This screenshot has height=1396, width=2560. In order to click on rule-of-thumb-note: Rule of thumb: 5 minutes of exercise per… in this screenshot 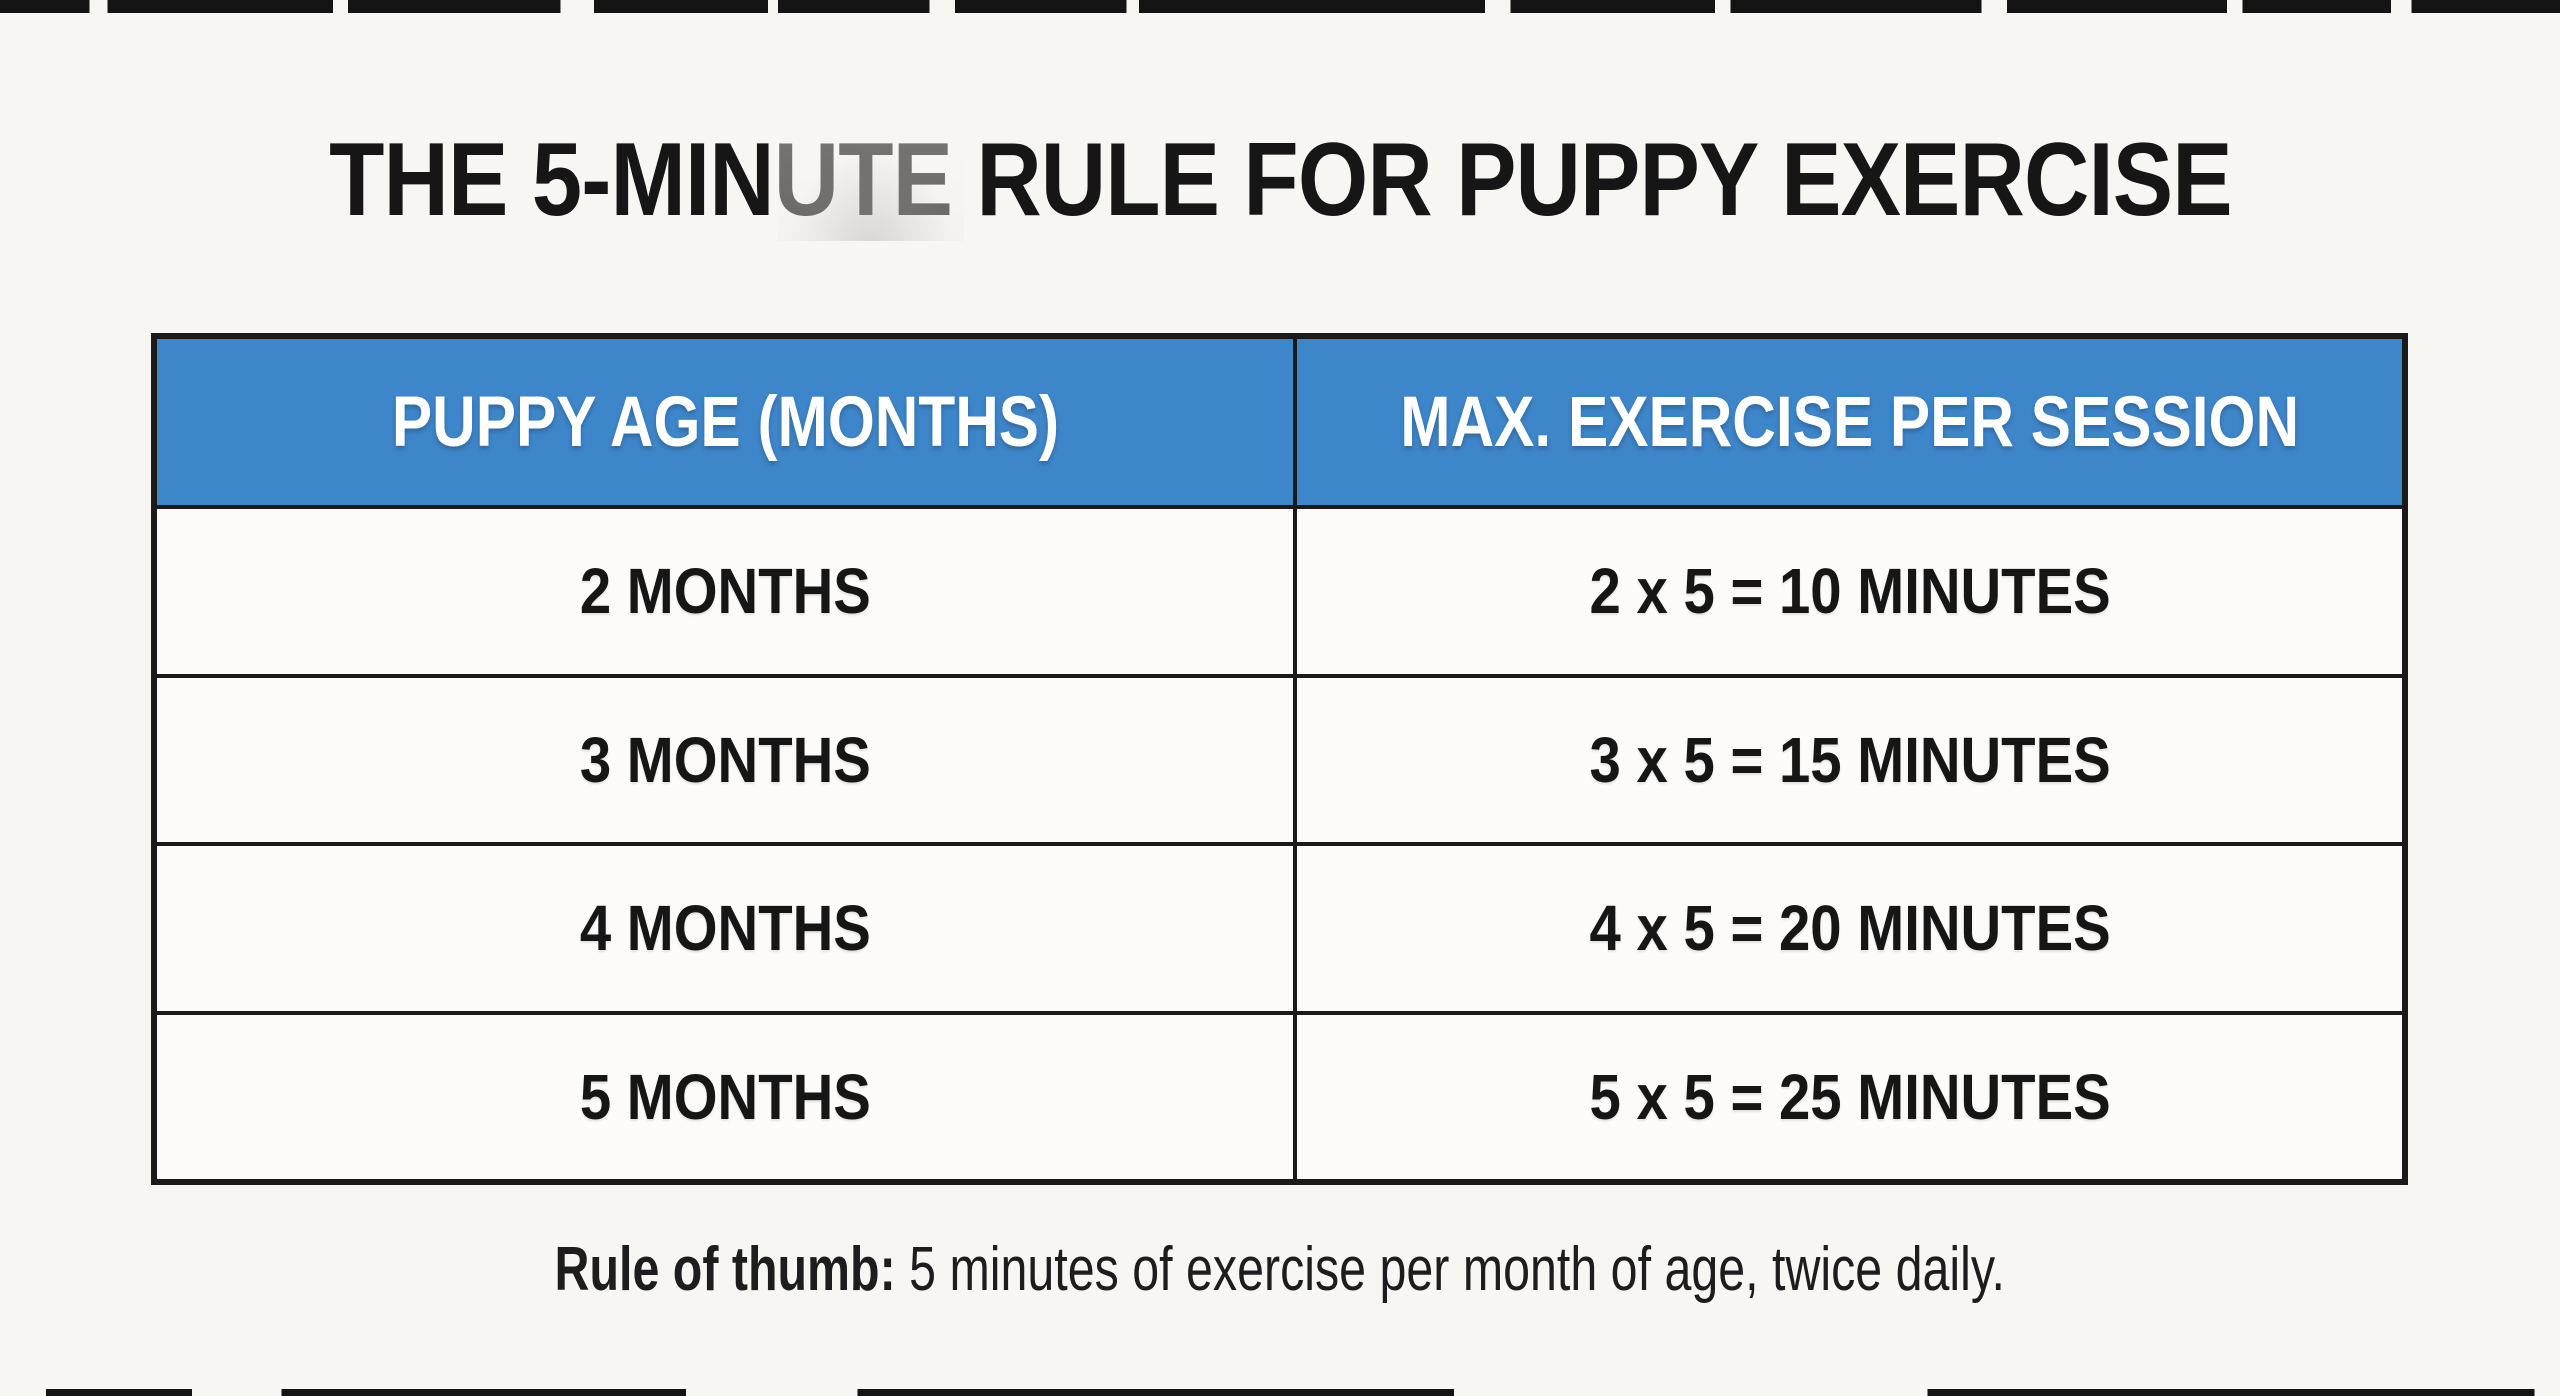, I will do `click(1280, 1269)`.